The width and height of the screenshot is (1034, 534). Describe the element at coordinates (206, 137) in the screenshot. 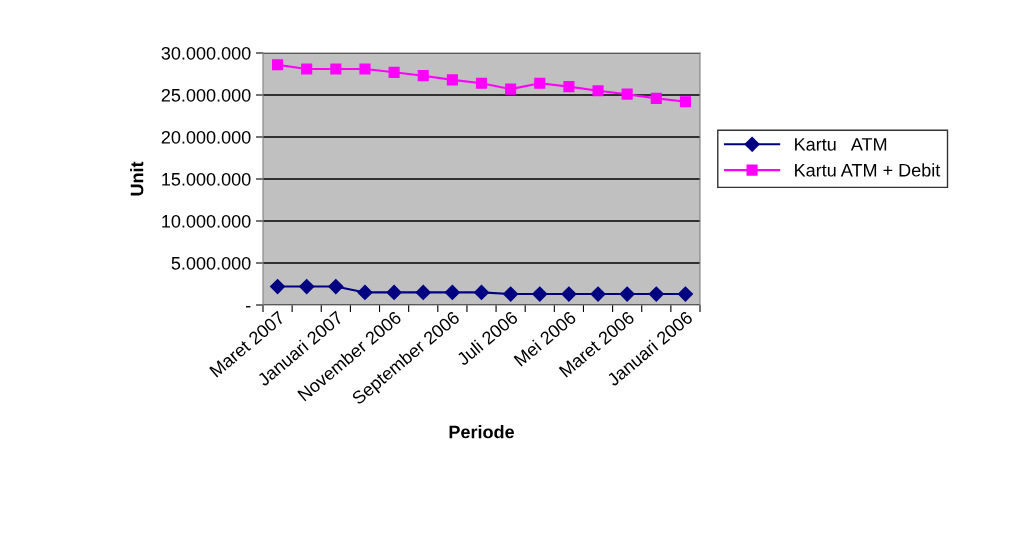

I see `y-tick-label: 20.000.000` at that location.